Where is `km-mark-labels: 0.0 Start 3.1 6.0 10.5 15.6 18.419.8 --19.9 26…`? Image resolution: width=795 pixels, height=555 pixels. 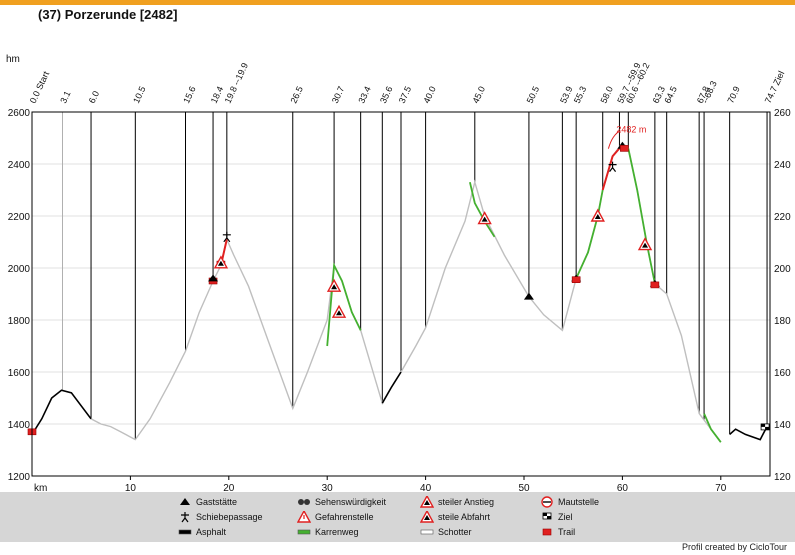
km-mark-labels: 0.0 Start 3.1 6.0 10.5 15.6 18.419.8 --19.9 26… is located at coordinates (407, 83).